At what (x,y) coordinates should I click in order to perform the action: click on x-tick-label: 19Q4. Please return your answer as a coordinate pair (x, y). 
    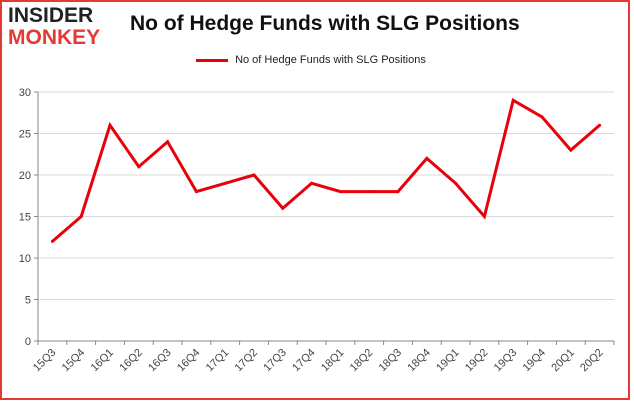
    Looking at the image, I should click on (535, 361).